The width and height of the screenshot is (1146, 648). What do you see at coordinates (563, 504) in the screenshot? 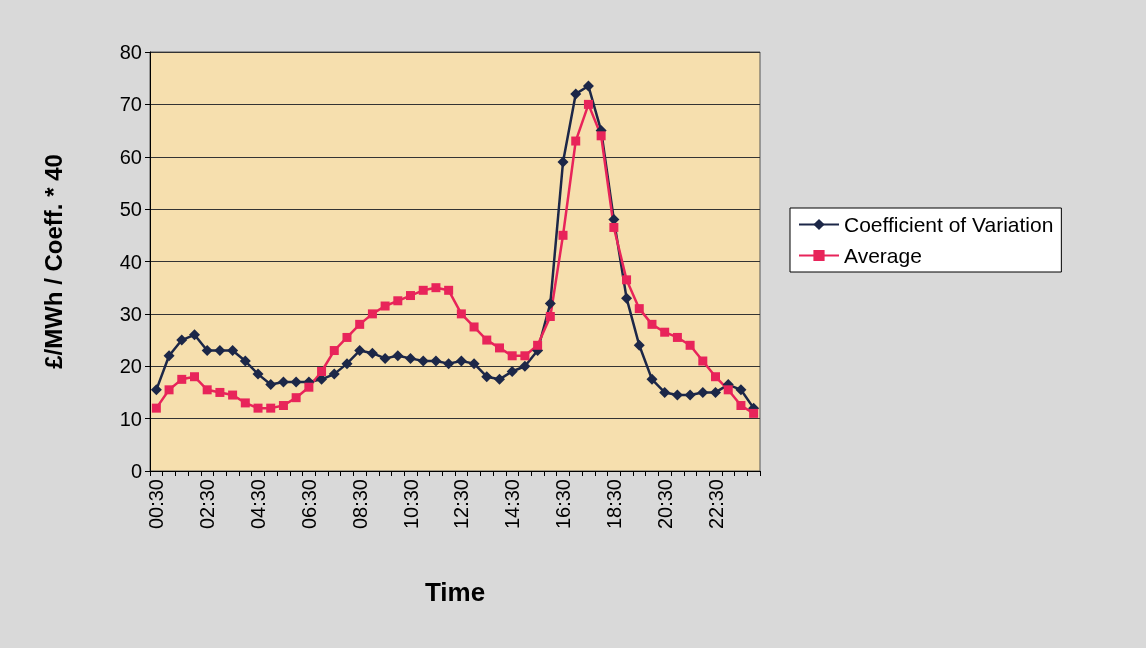
I see `x-tick-label: 16:30` at bounding box center [563, 504].